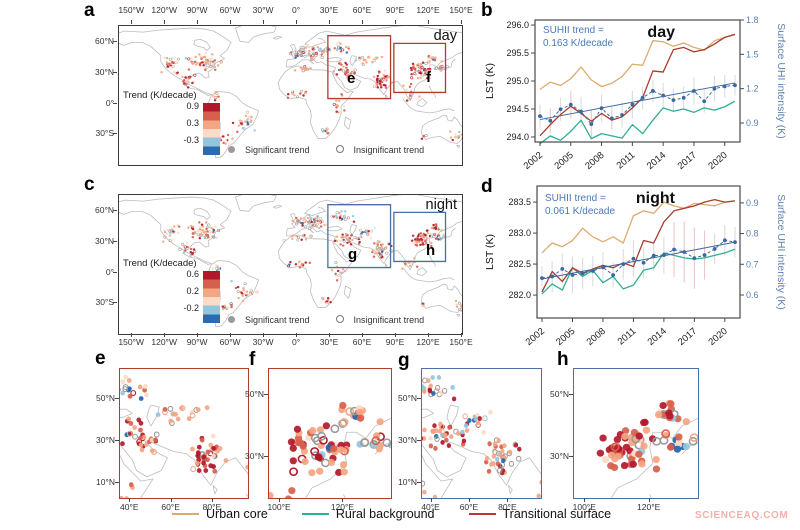 The width and height of the screenshot is (800, 530). Describe the element at coordinates (752, 234) in the screenshot. I see `svg-text: 0.8` at that location.